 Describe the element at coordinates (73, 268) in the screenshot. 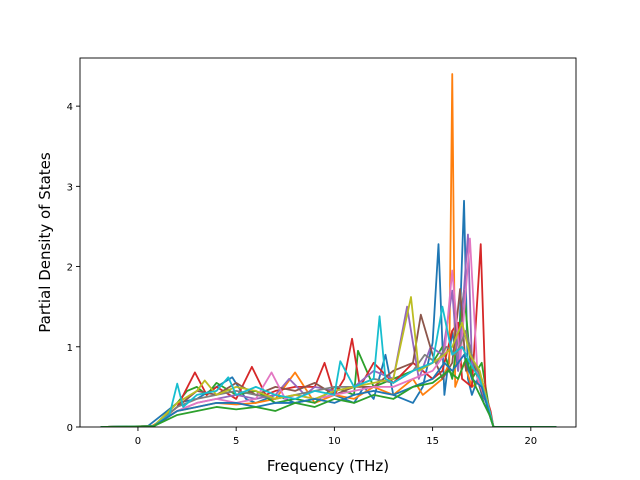

I see `y-axis-ticks: 0 1 2 3 4` at that location.